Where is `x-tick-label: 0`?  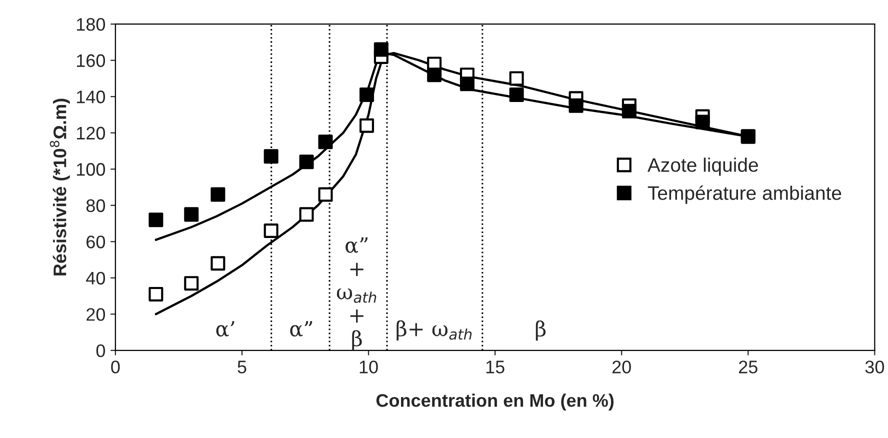 x-tick-label: 0 is located at coordinates (115, 367).